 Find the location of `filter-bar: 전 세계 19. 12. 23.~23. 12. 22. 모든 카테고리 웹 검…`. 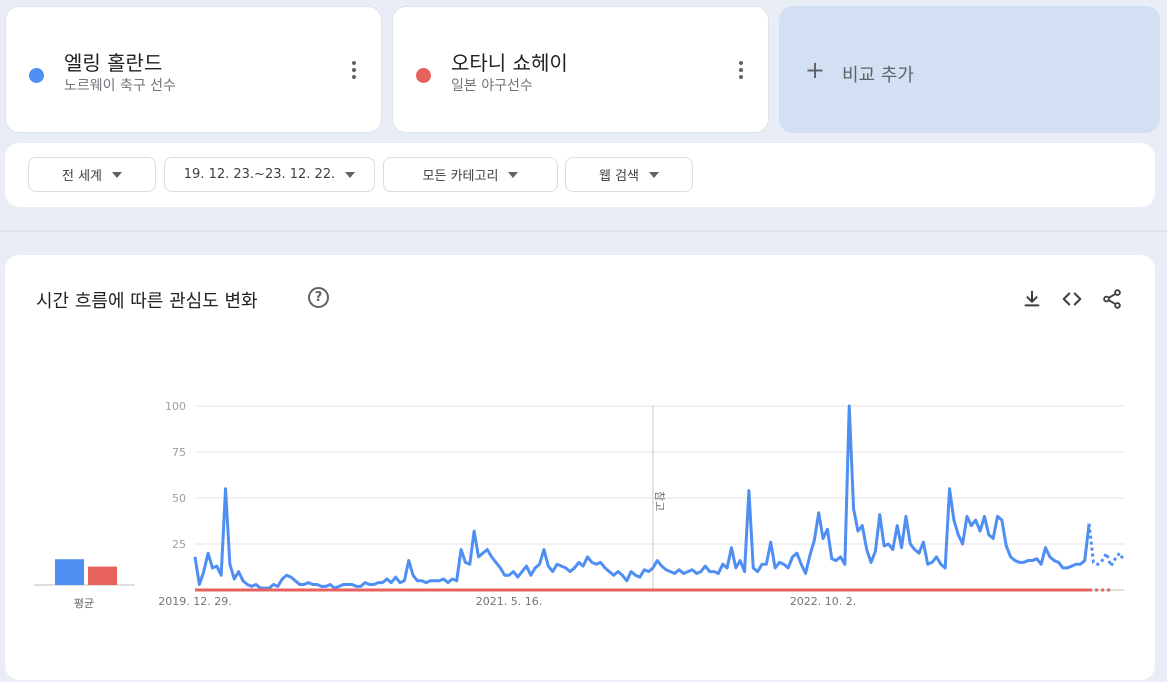

filter-bar: 전 세계 19. 12. 23.~23. 12. 22. 모든 카테고리 웹 검… is located at coordinates (580, 175).